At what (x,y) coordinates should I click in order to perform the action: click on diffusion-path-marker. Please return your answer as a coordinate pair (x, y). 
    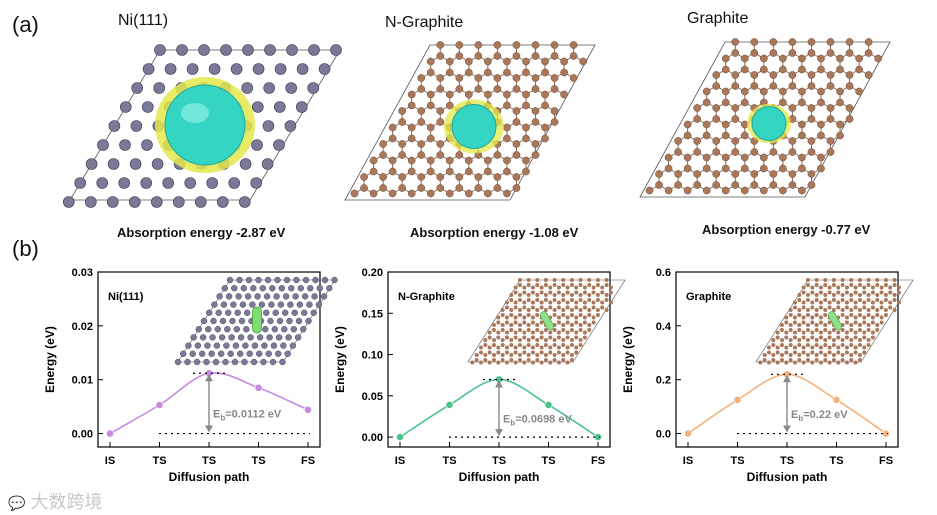
    Looking at the image, I should click on (257, 320).